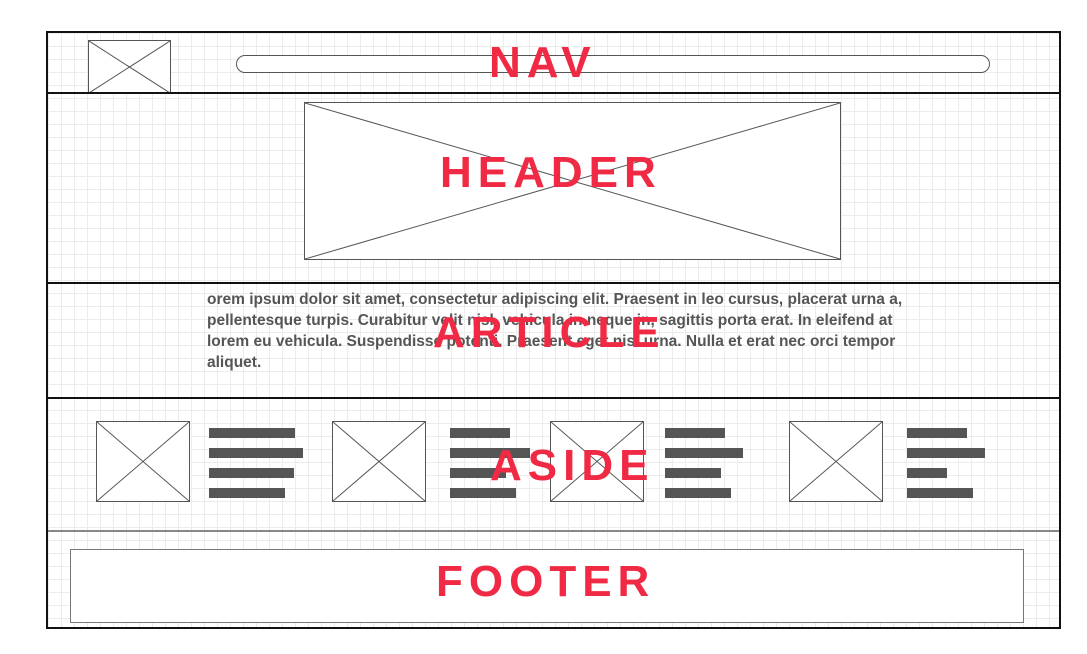 Image resolution: width=1087 pixels, height=654 pixels. I want to click on header-divider, so click(553, 283).